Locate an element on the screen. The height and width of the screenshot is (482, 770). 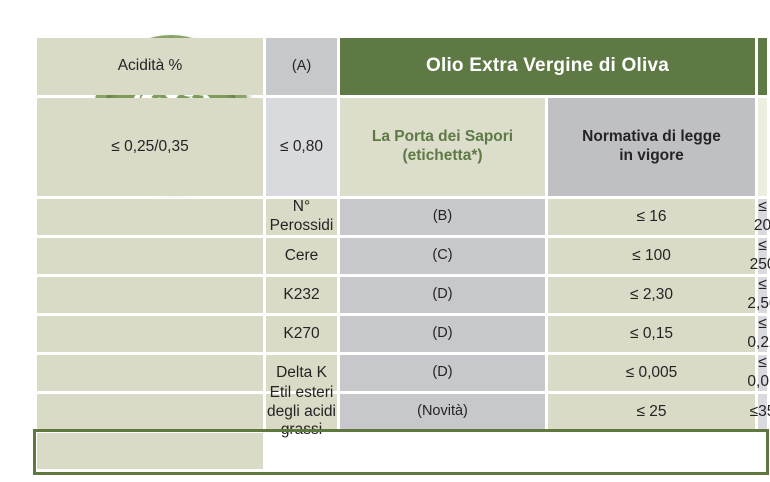
column-header-normativa: Normativa di legge in vigore is located at coordinates (651, 147).